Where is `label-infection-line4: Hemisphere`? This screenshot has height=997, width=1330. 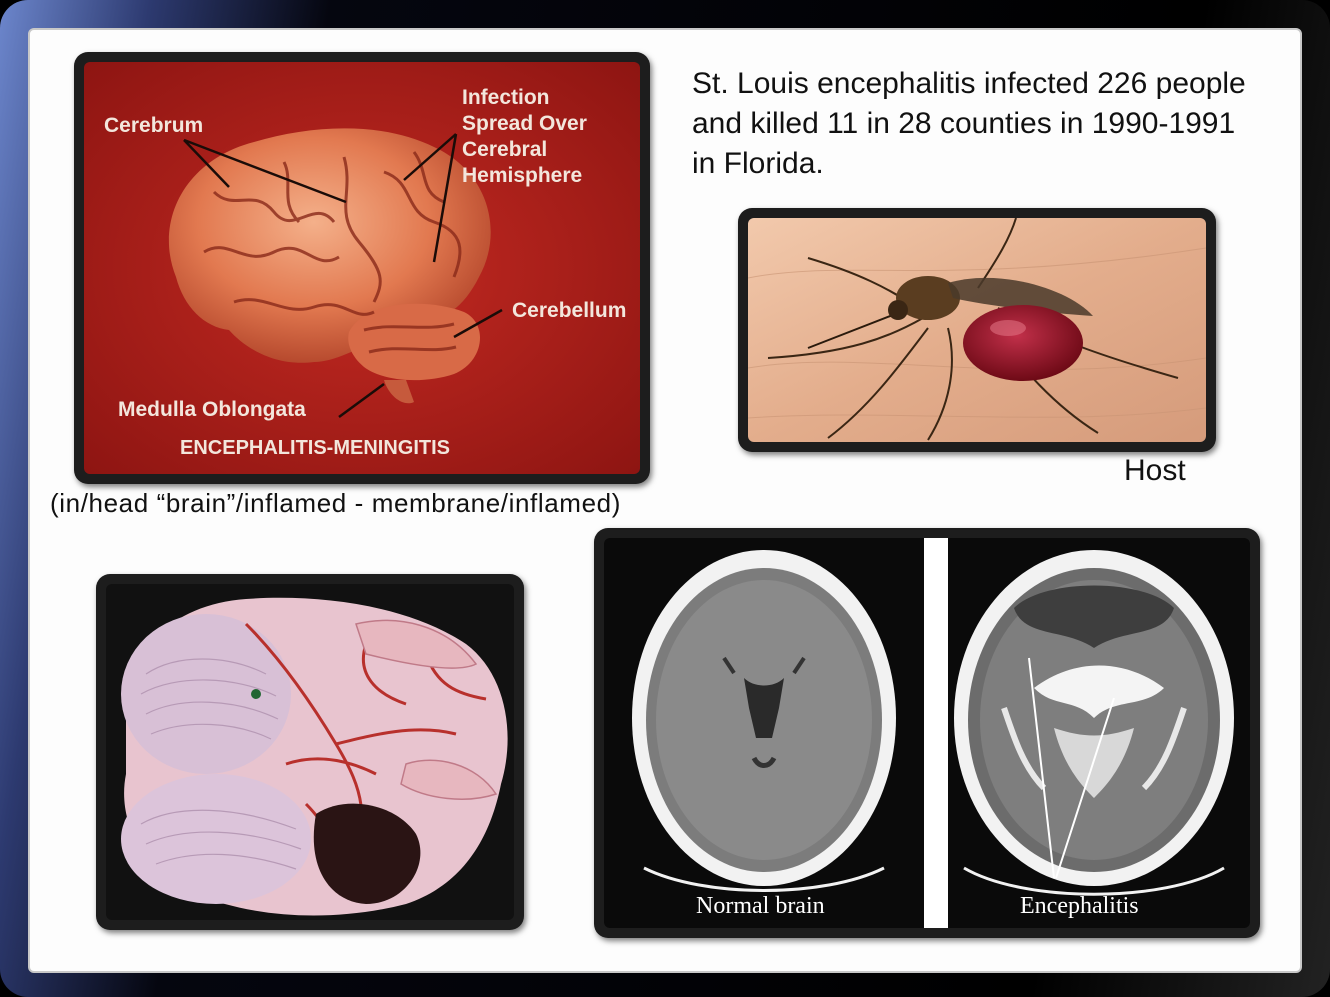 label-infection-line4: Hemisphere is located at coordinates (522, 175).